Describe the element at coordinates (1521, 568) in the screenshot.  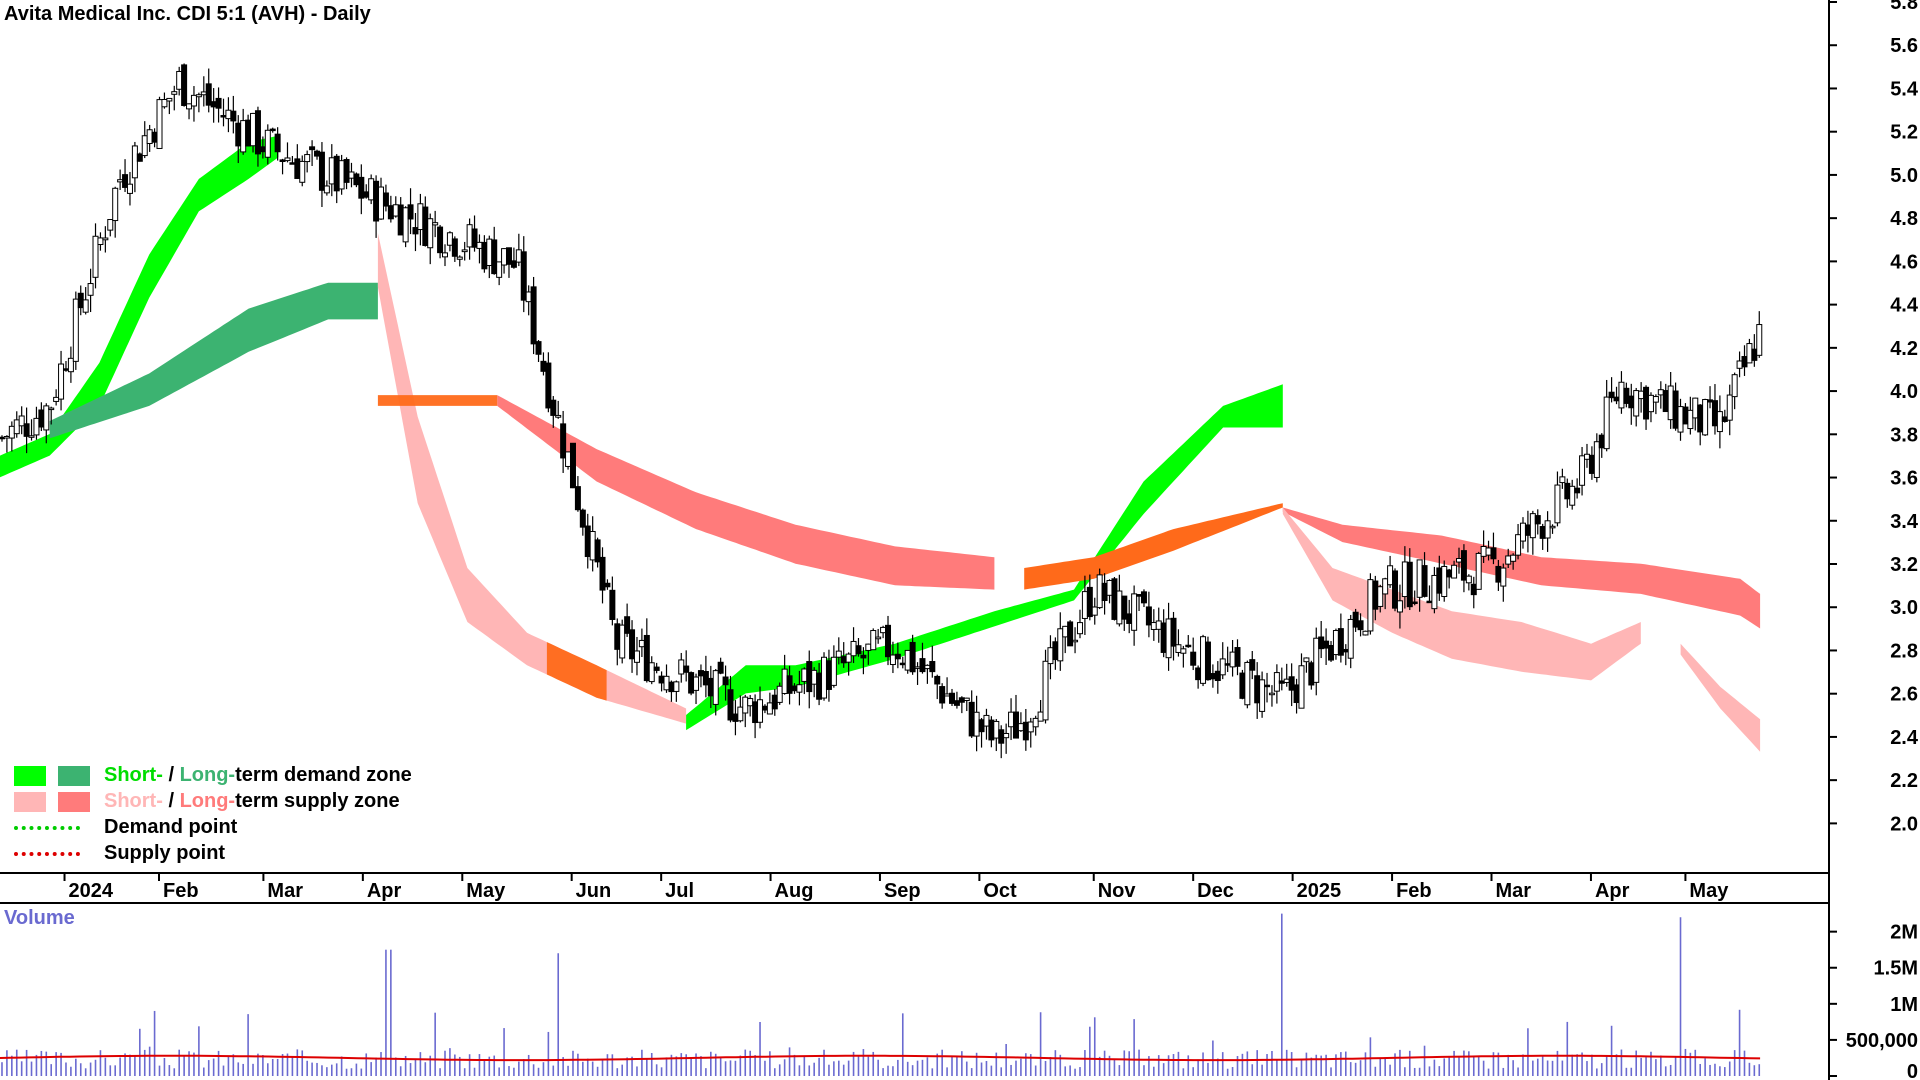
I see `long-supply-zone` at that location.